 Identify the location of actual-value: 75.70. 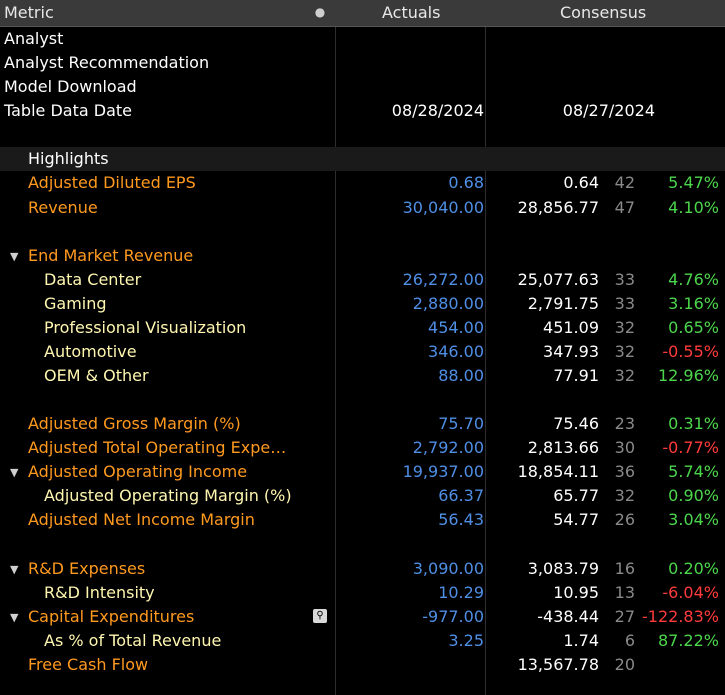
(461, 423).